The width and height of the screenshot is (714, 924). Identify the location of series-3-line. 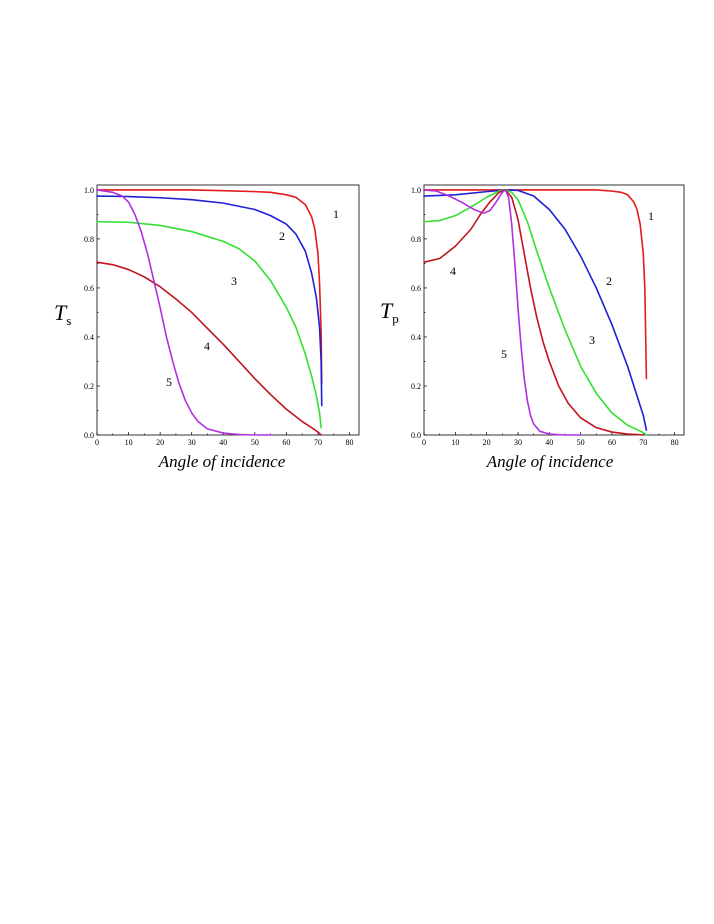
(209, 324).